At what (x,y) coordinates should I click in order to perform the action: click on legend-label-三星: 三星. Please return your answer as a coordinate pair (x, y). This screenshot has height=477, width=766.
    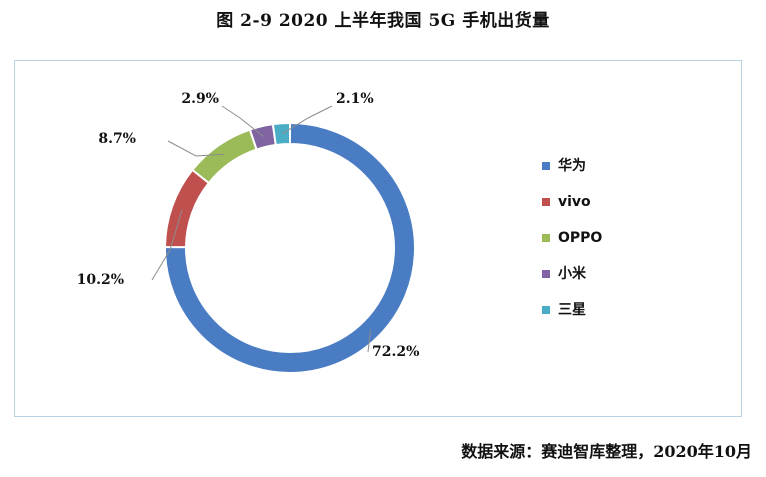
    Looking at the image, I should click on (572, 310).